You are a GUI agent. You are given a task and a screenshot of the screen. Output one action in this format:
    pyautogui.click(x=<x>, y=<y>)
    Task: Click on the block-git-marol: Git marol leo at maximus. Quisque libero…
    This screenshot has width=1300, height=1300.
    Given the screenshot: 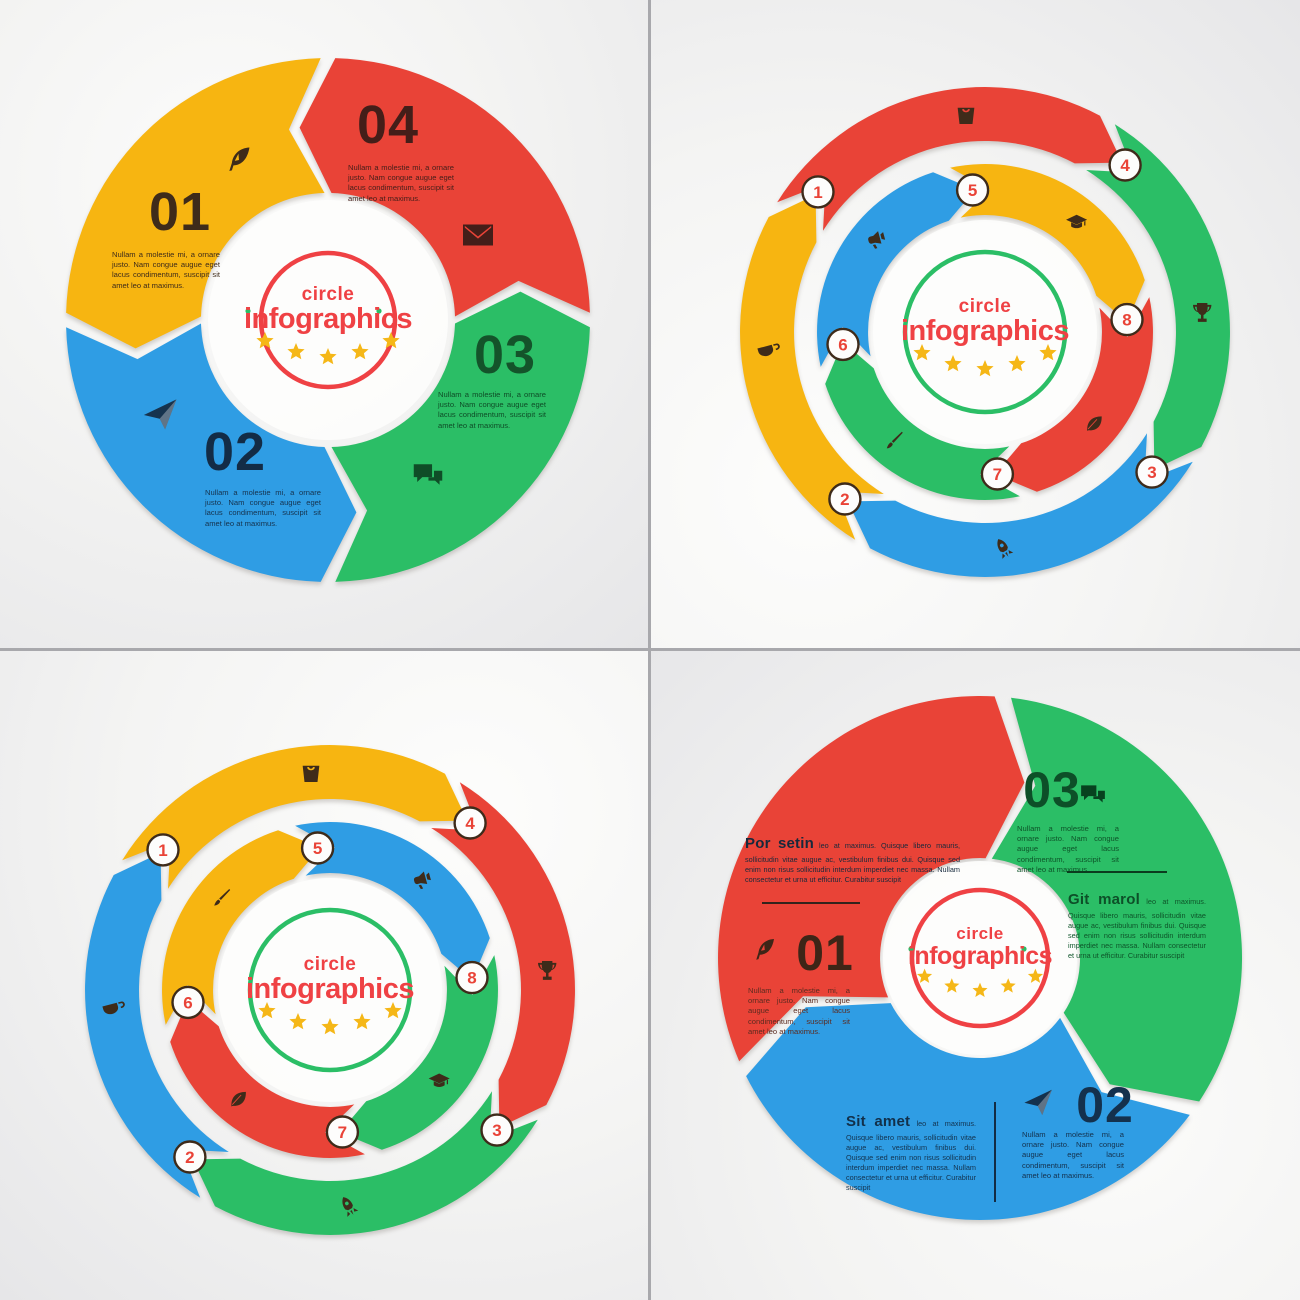 What is the action you would take?
    pyautogui.click(x=1137, y=925)
    